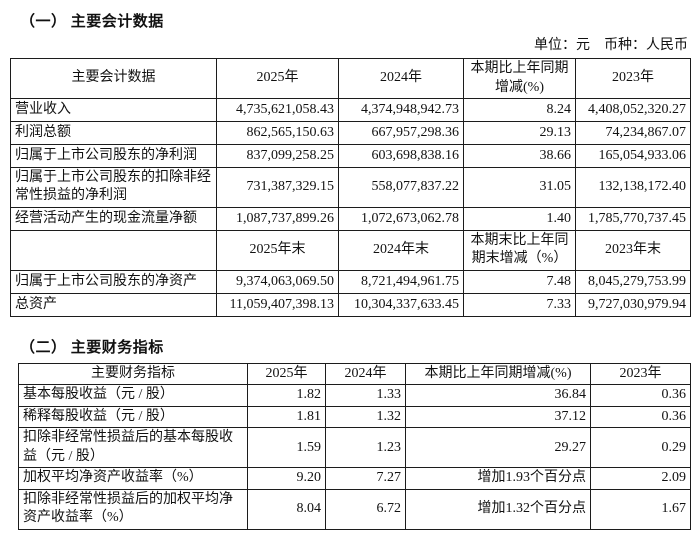  Describe the element at coordinates (365, 478) in the screenshot. I see `value-cell: 7.27` at that location.